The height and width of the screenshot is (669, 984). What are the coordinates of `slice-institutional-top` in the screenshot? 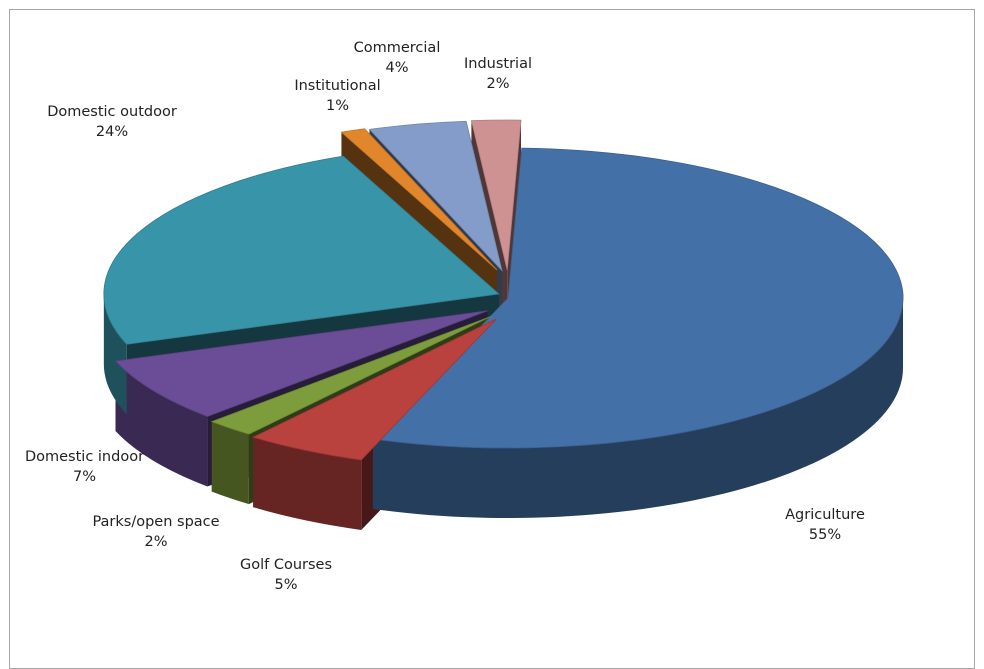 It's located at (419, 199).